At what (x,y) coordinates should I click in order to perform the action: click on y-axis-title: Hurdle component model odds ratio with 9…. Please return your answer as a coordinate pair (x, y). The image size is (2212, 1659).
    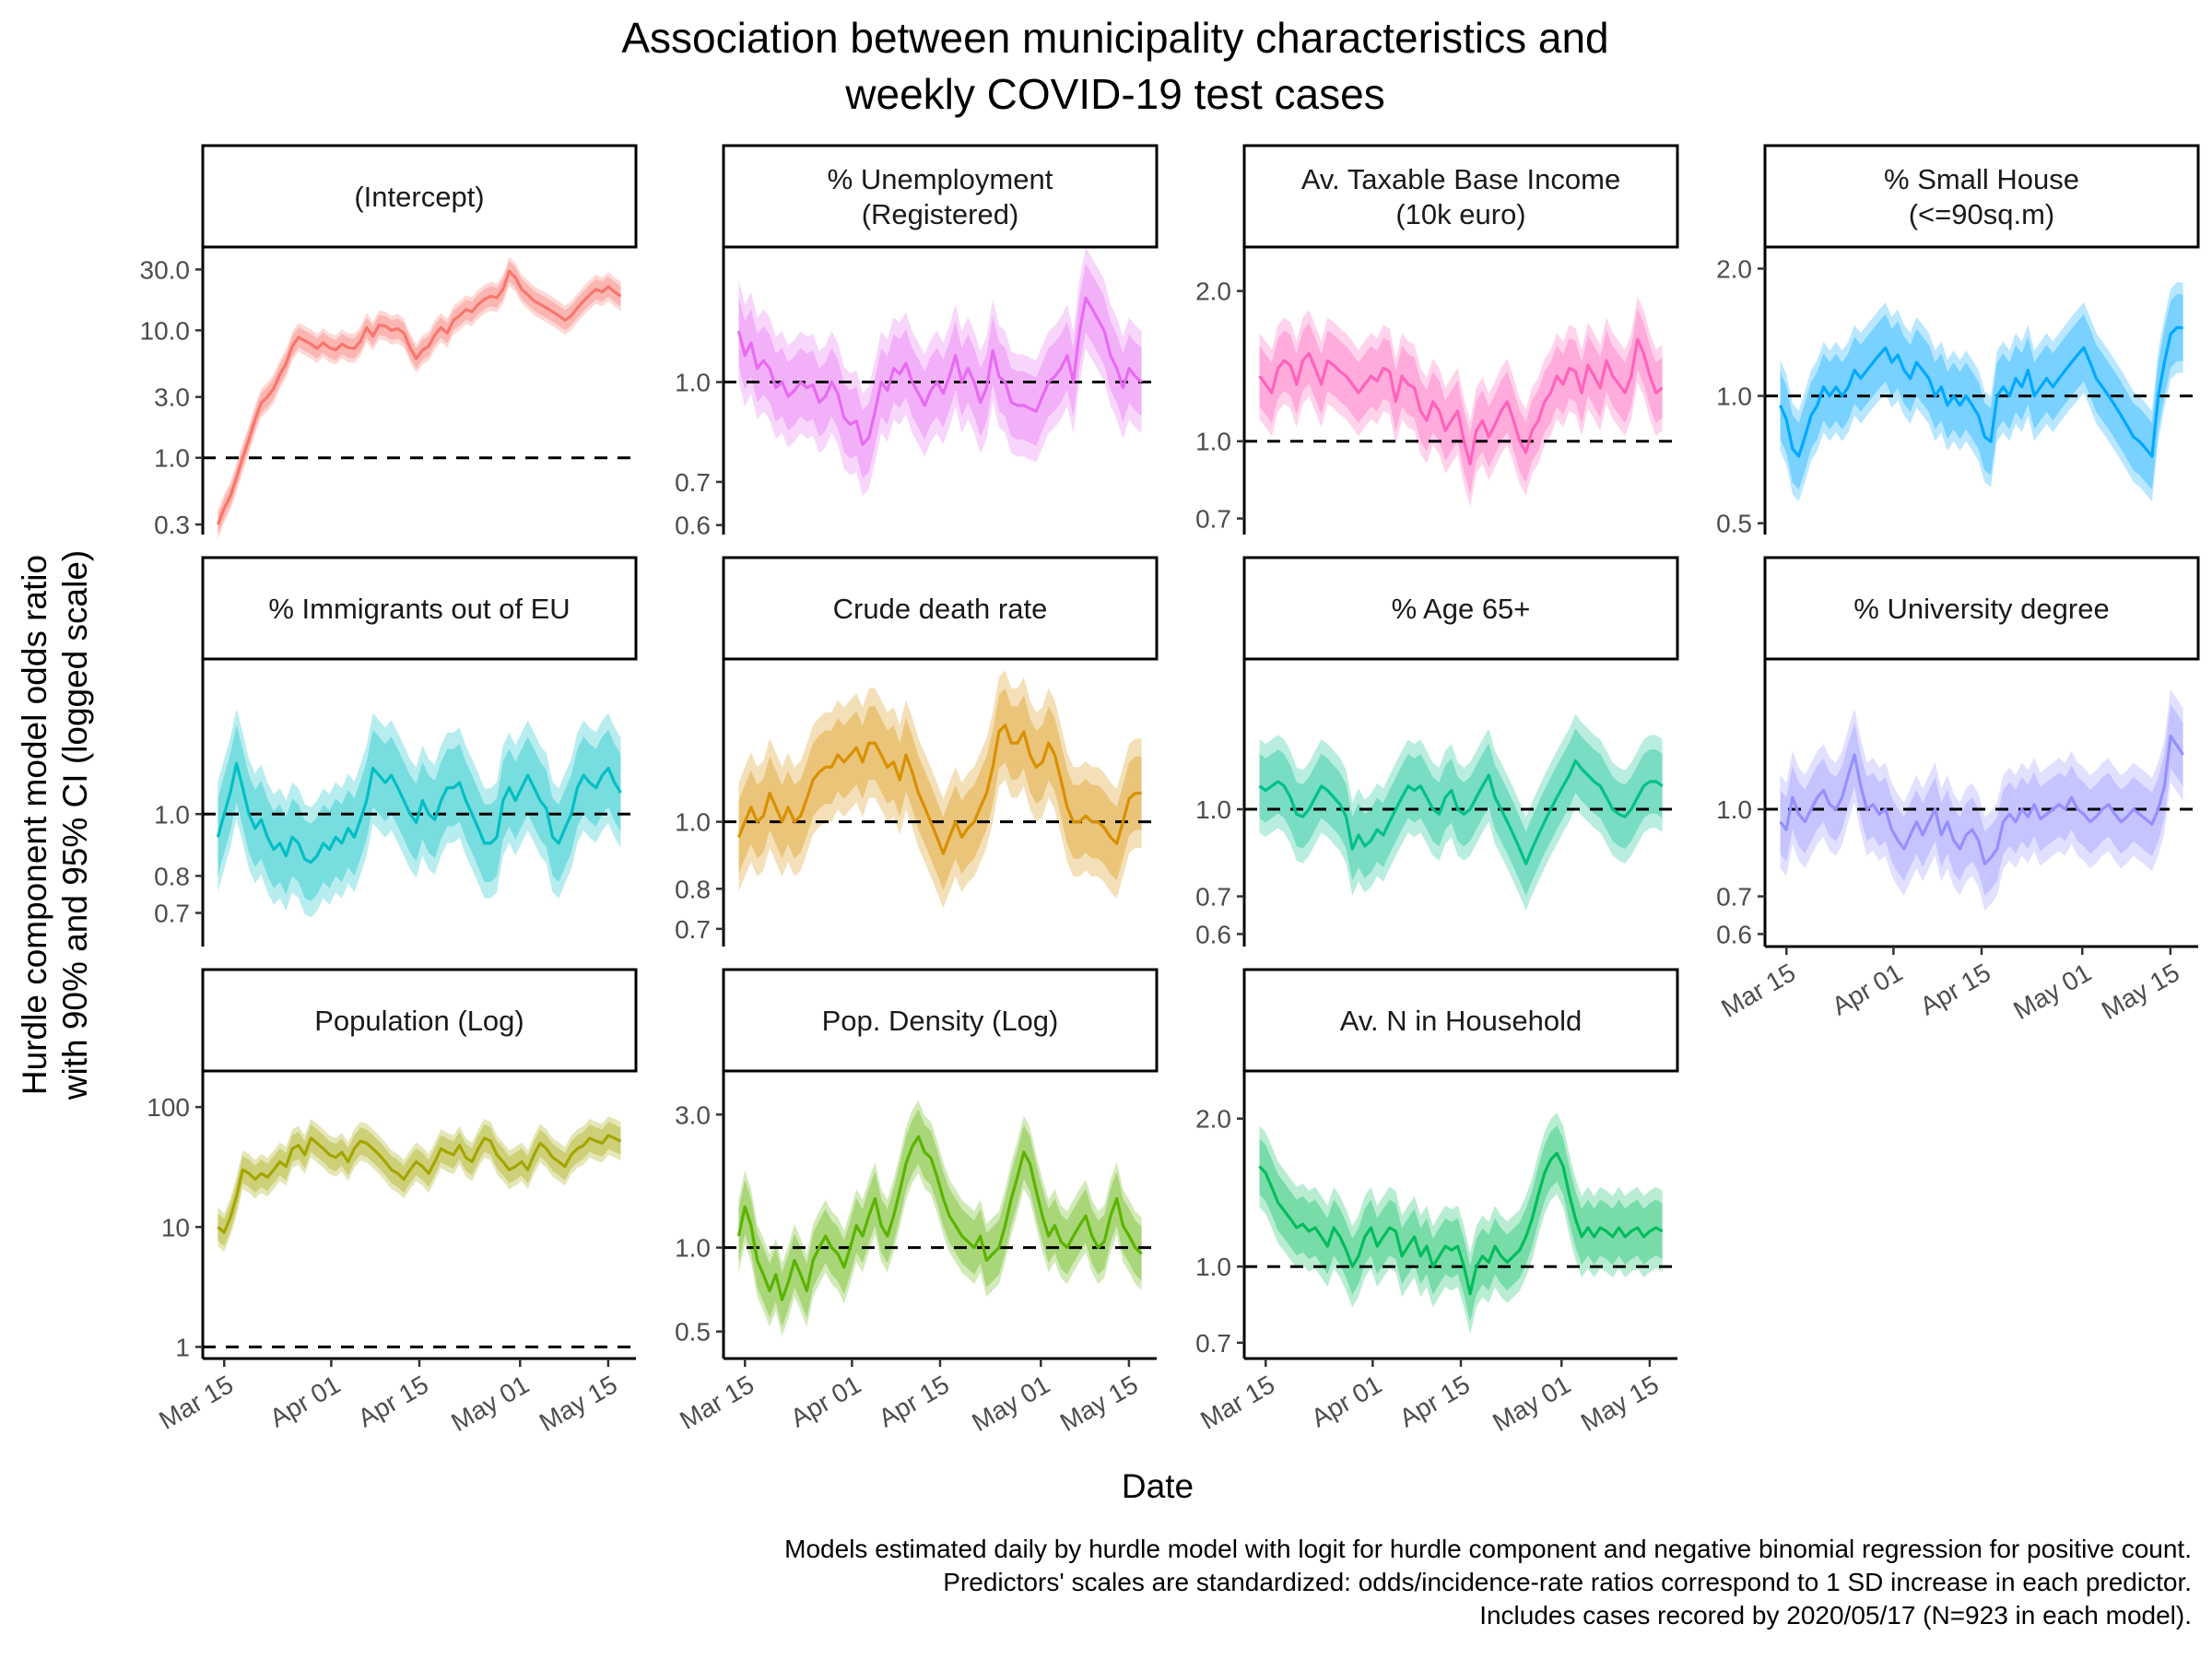
    Looking at the image, I should click on (55, 825).